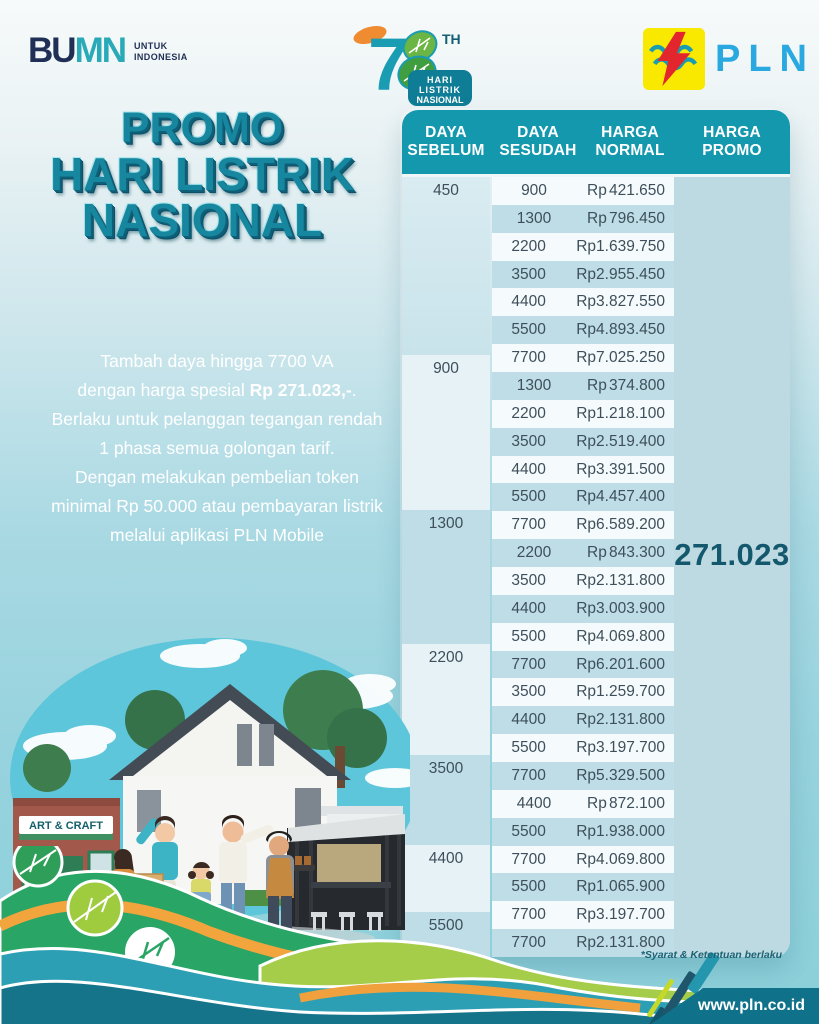 The width and height of the screenshot is (819, 1024). What do you see at coordinates (534, 385) in the screenshot?
I see `daya-sesudah-value: 1300` at bounding box center [534, 385].